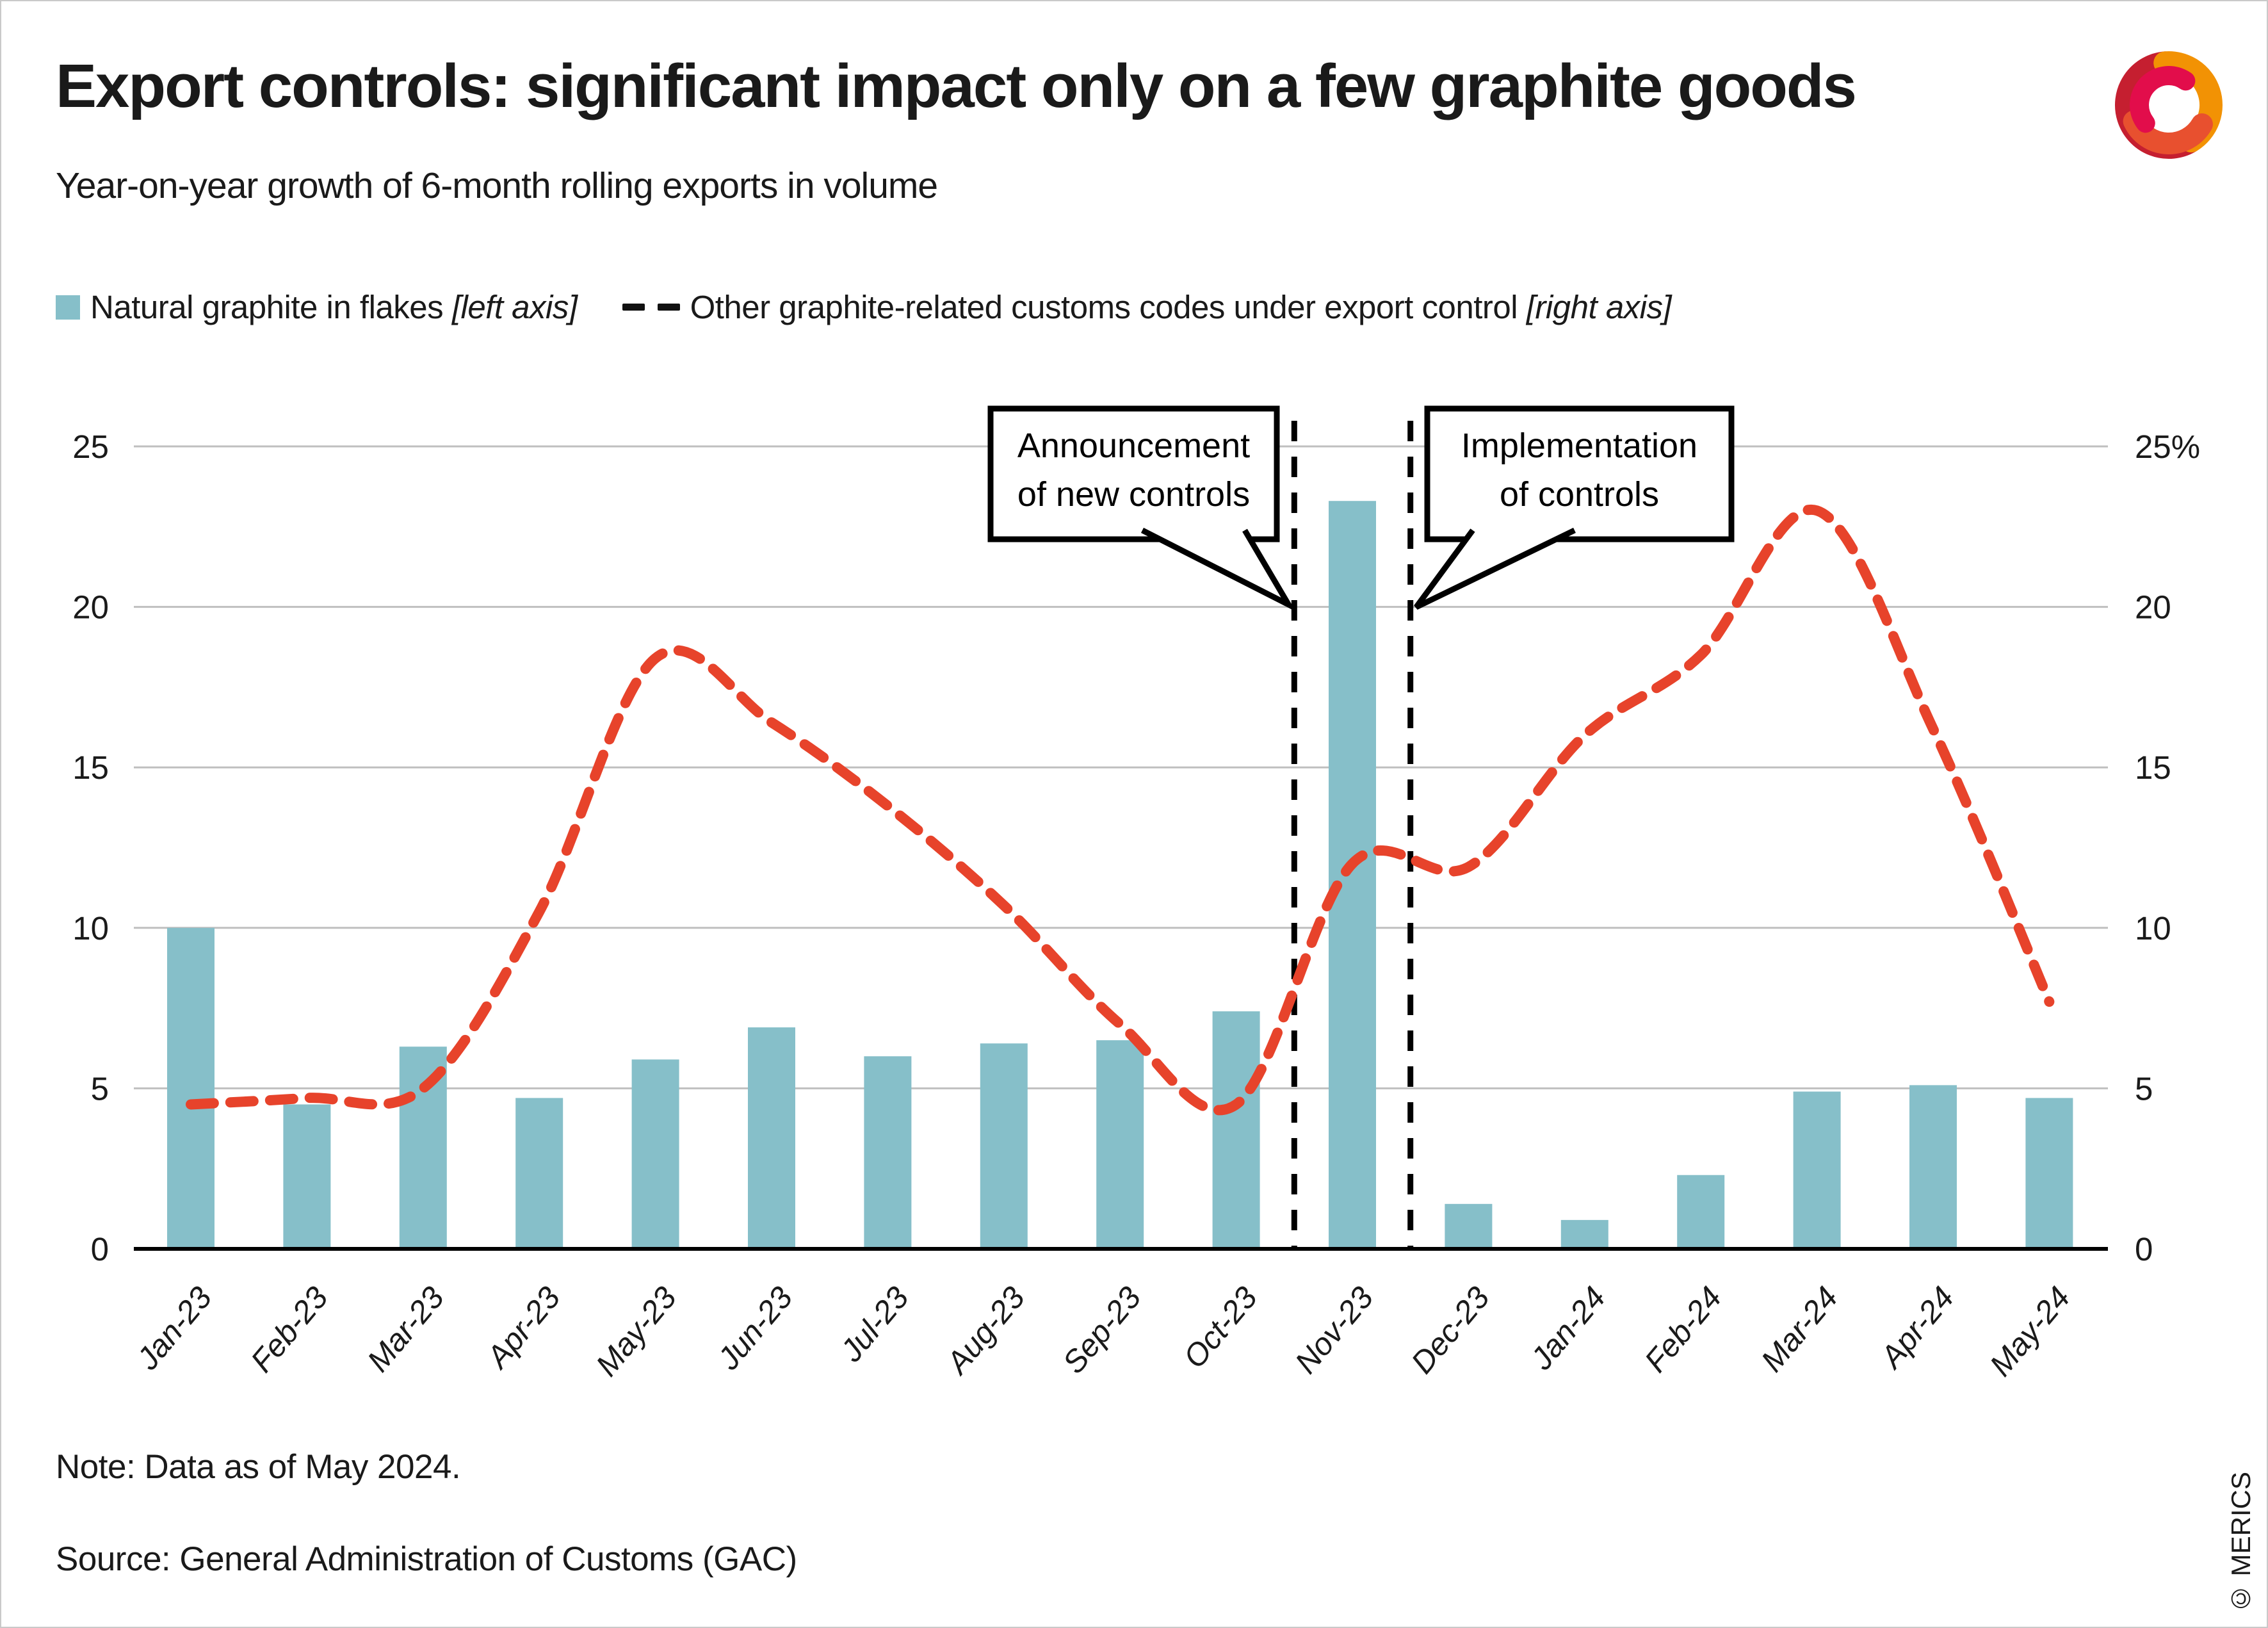 This screenshot has height=1628, width=2268. What do you see at coordinates (1335, 1330) in the screenshot?
I see `x-axis-label-Nov-23: Nov-23` at bounding box center [1335, 1330].